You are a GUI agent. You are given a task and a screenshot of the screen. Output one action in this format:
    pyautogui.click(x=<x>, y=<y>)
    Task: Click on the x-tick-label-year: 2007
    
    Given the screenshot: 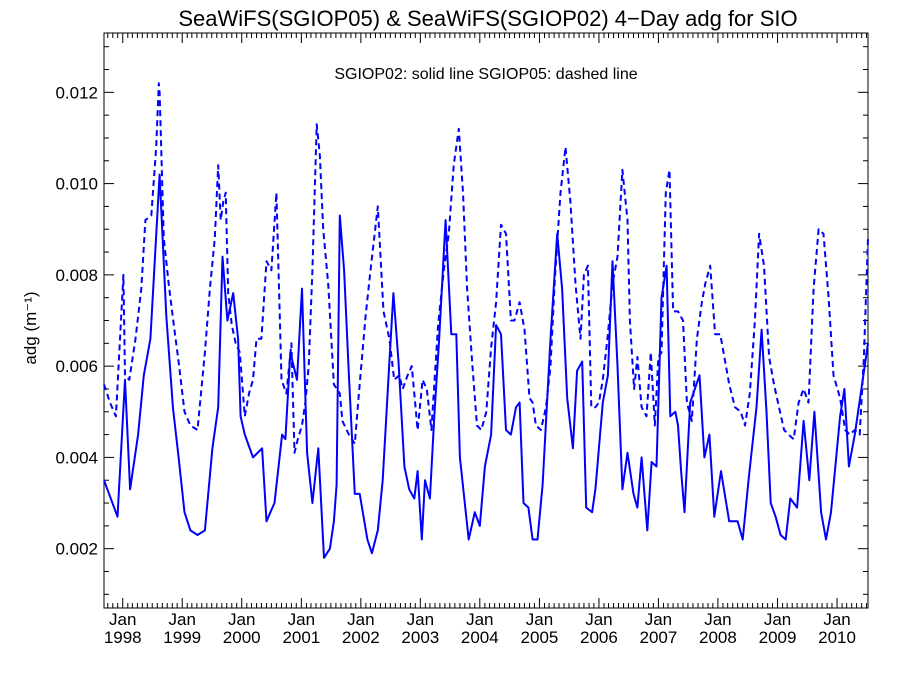 What is the action you would take?
    pyautogui.click(x=659, y=637)
    